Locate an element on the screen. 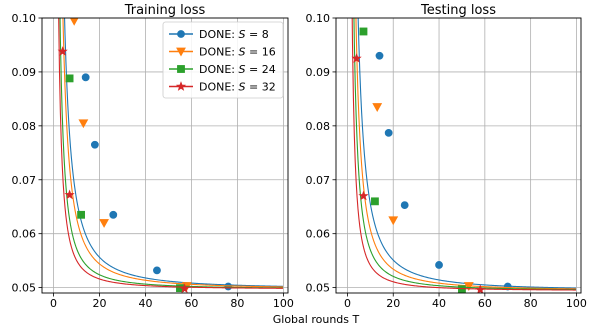 The height and width of the screenshot is (329, 592). legend-label: DONE: S = 24 is located at coordinates (237, 69).